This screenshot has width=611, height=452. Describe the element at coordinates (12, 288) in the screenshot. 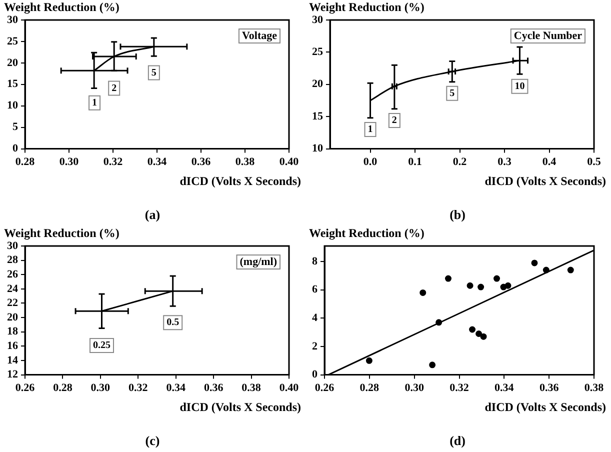

I see `y-tick-label: 24` at that location.